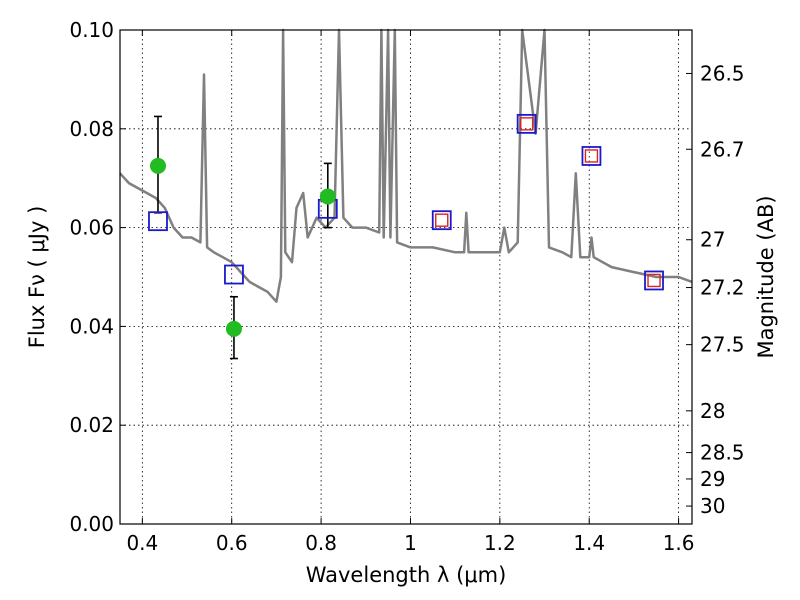  I want to click on y-tick-label: 0.02, so click(91, 425).